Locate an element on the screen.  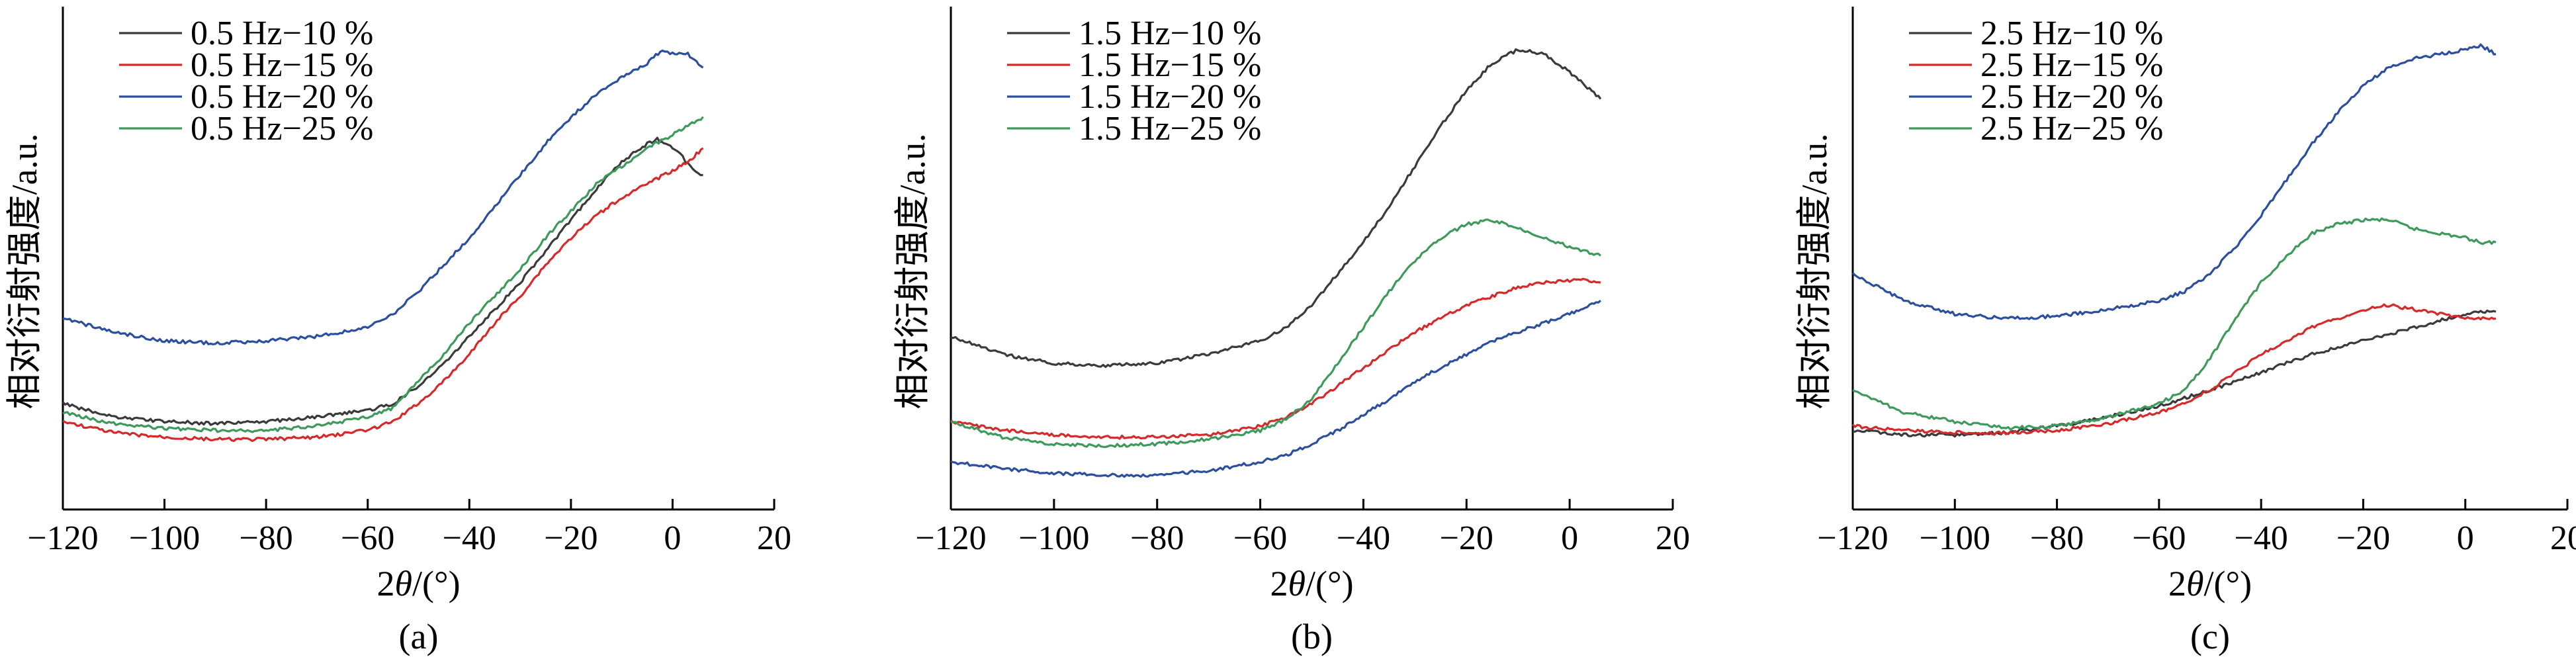
panel-label: (a) is located at coordinates (419, 636).